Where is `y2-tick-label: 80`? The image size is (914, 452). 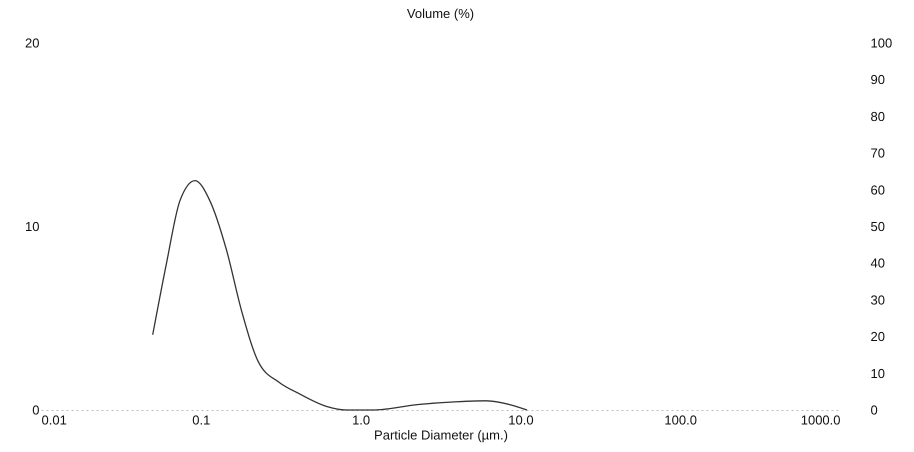
y2-tick-label: 80 is located at coordinates (877, 116).